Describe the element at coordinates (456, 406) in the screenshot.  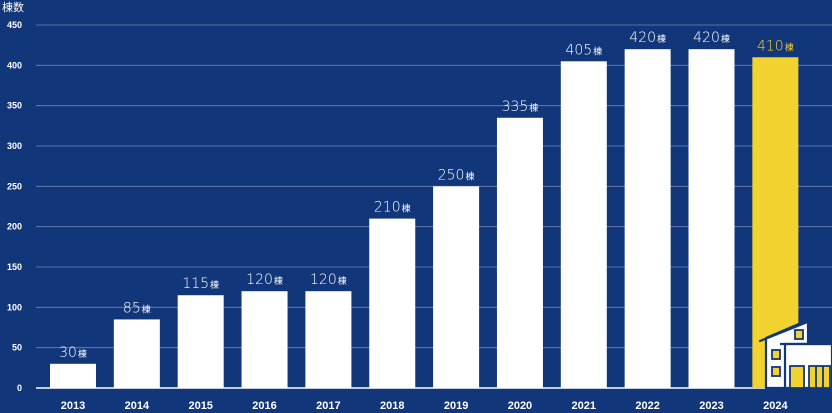
I see `x-tick-label: 2019` at that location.